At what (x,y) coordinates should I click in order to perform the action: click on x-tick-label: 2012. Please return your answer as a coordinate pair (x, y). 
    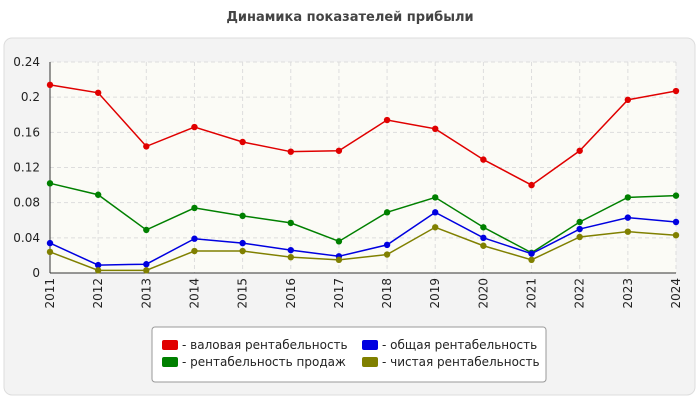
    Looking at the image, I should click on (98, 293).